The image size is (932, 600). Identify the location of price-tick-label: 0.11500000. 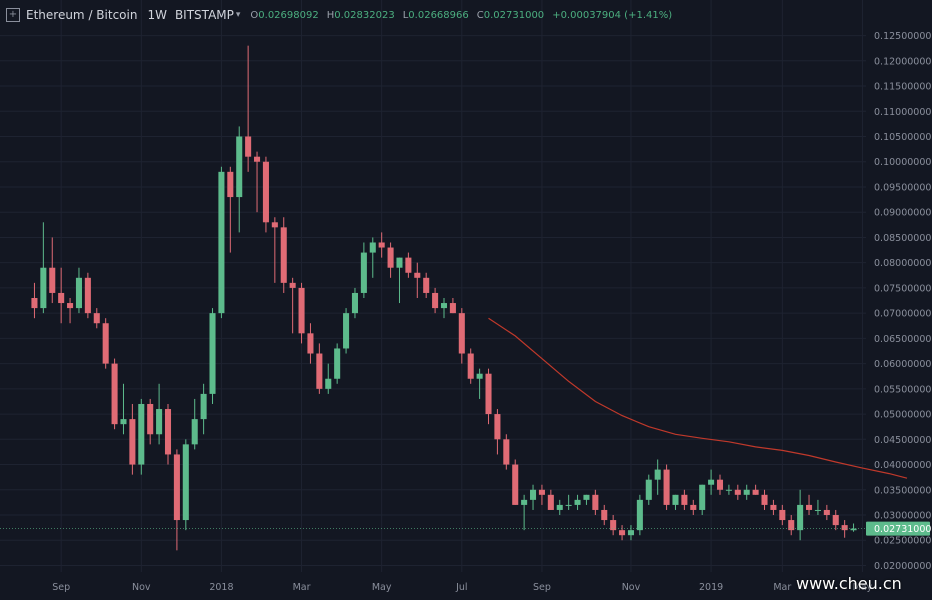
(902, 87).